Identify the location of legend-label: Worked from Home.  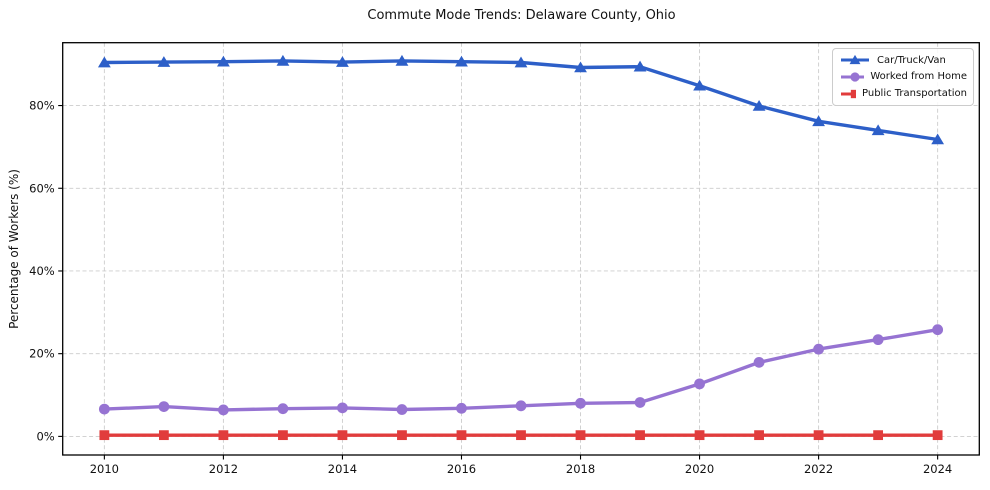
(918, 77).